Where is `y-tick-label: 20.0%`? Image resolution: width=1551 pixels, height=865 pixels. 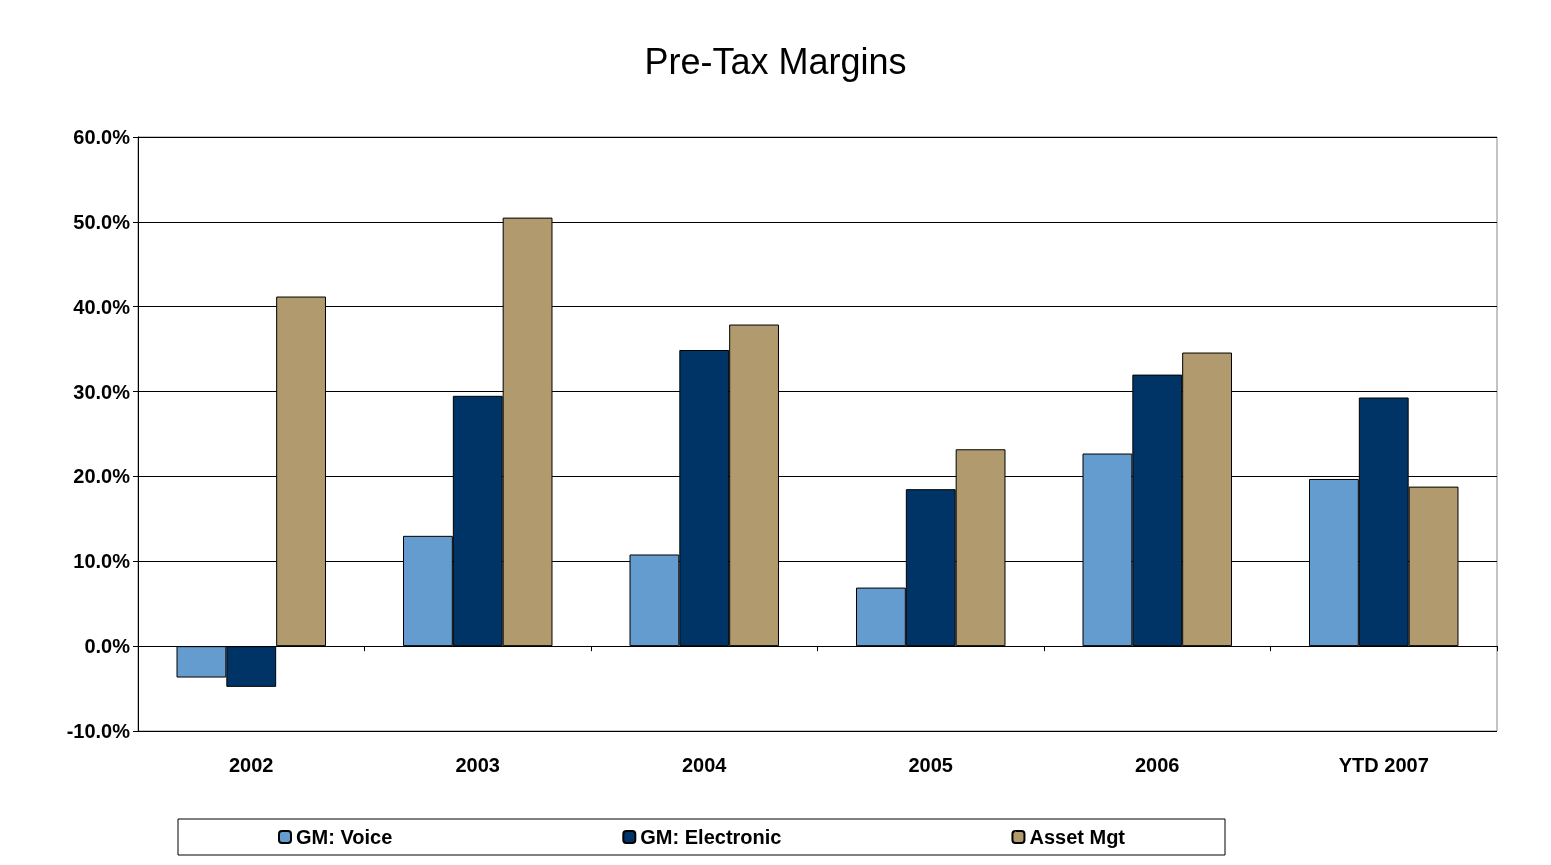 y-tick-label: 20.0% is located at coordinates (102, 476).